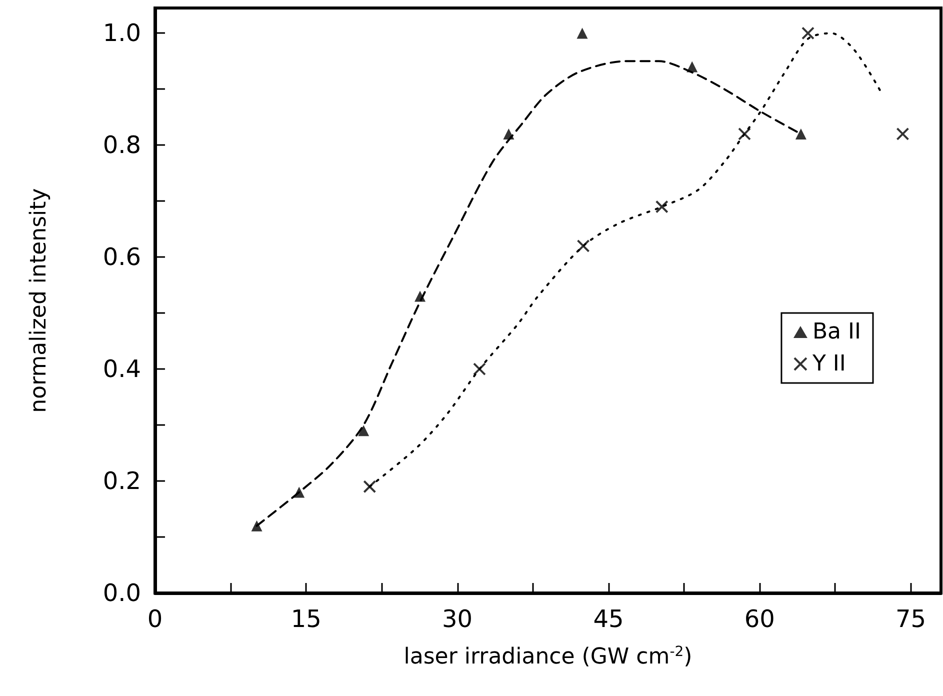  What do you see at coordinates (828, 364) in the screenshot?
I see `legend-label: Y II` at bounding box center [828, 364].